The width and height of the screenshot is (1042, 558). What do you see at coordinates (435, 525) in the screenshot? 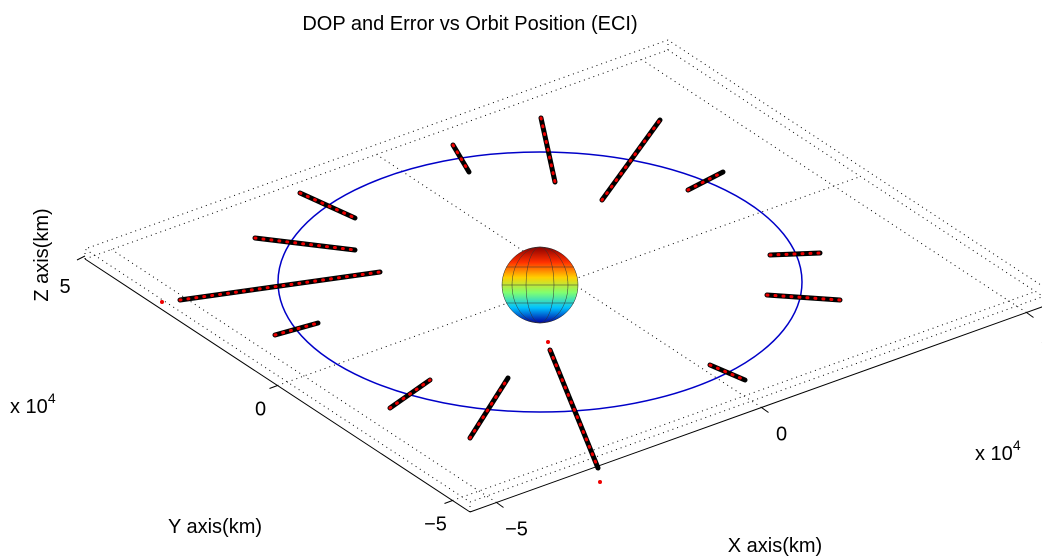
I see `y-tick-label: −5` at bounding box center [435, 525].